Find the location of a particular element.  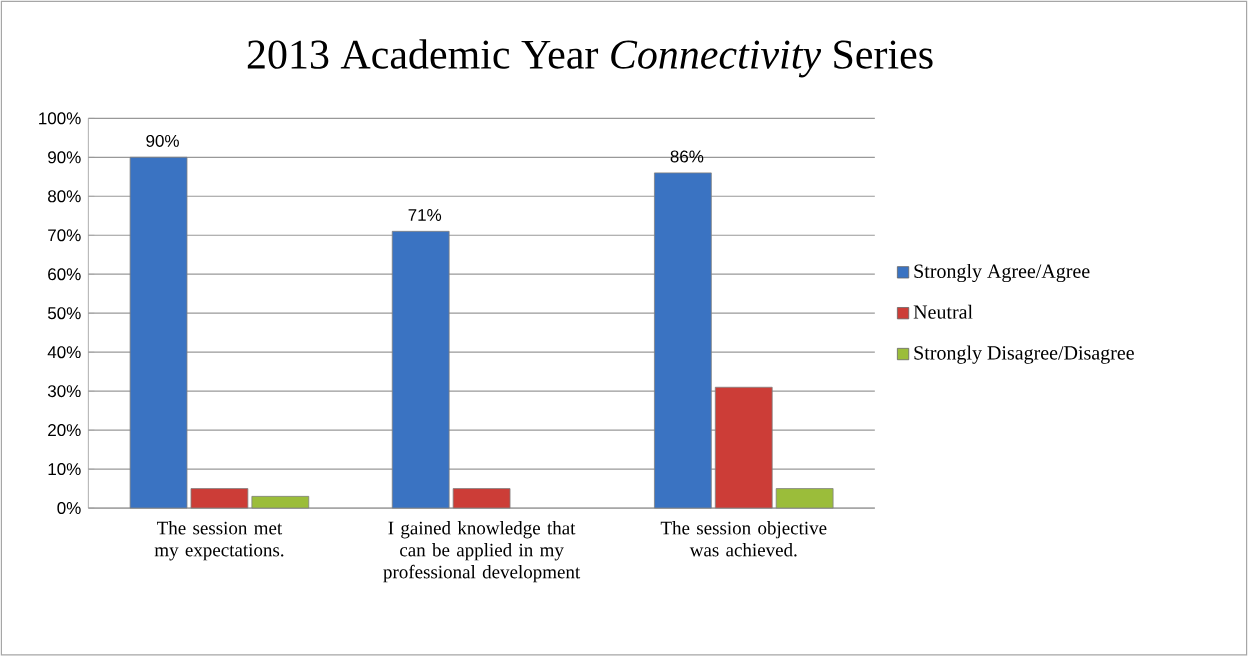

y-tick-label: 80% is located at coordinates (64, 196).